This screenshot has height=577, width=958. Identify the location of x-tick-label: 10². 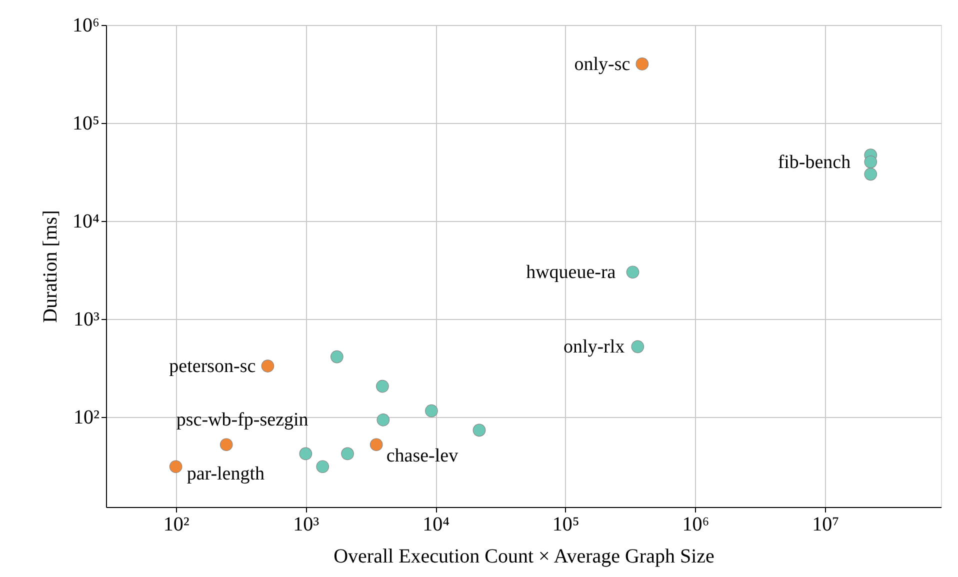
(176, 525).